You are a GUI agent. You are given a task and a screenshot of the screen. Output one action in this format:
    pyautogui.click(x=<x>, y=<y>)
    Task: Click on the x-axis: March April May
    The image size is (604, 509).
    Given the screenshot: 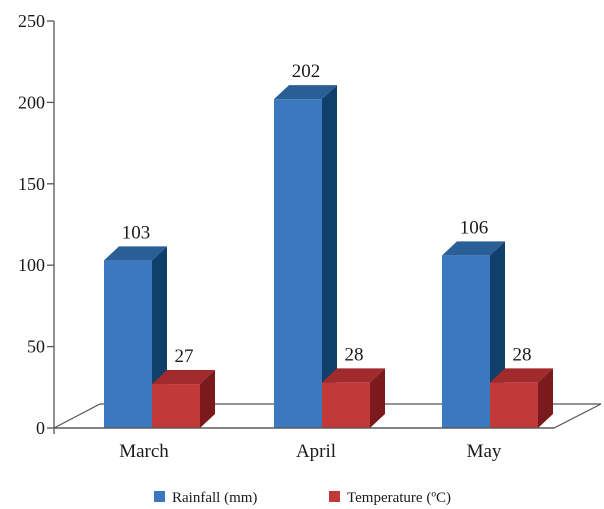 What is the action you would take?
    pyautogui.click(x=304, y=444)
    